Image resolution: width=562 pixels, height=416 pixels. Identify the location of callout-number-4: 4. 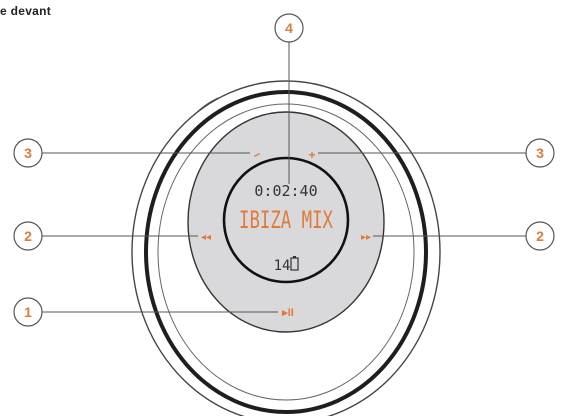
(289, 28).